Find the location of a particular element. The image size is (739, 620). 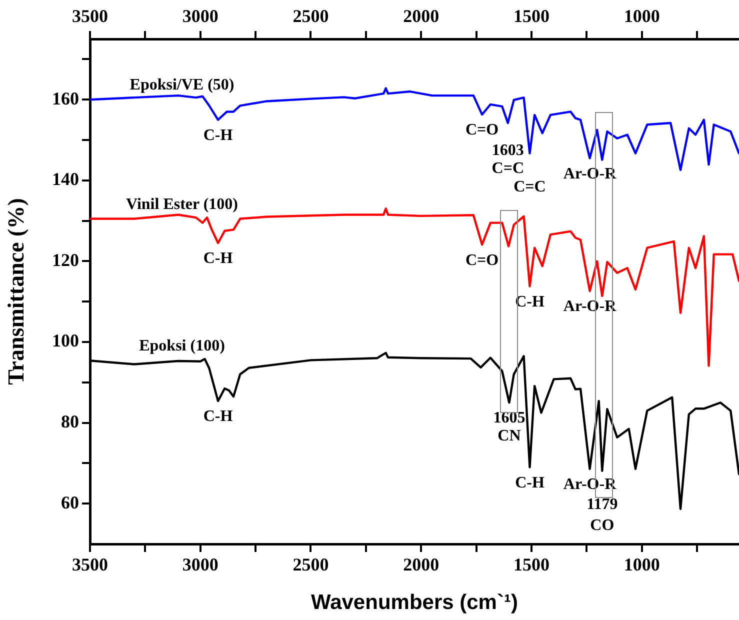

series-label: Epoksi (100) is located at coordinates (182, 346).